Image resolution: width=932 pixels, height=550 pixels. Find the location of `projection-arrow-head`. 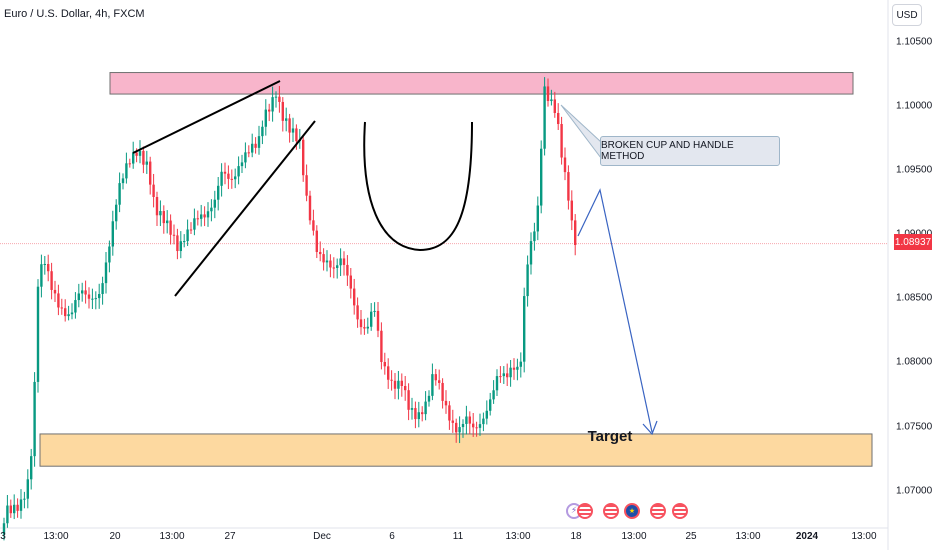

projection-arrow-head is located at coordinates (650, 428).